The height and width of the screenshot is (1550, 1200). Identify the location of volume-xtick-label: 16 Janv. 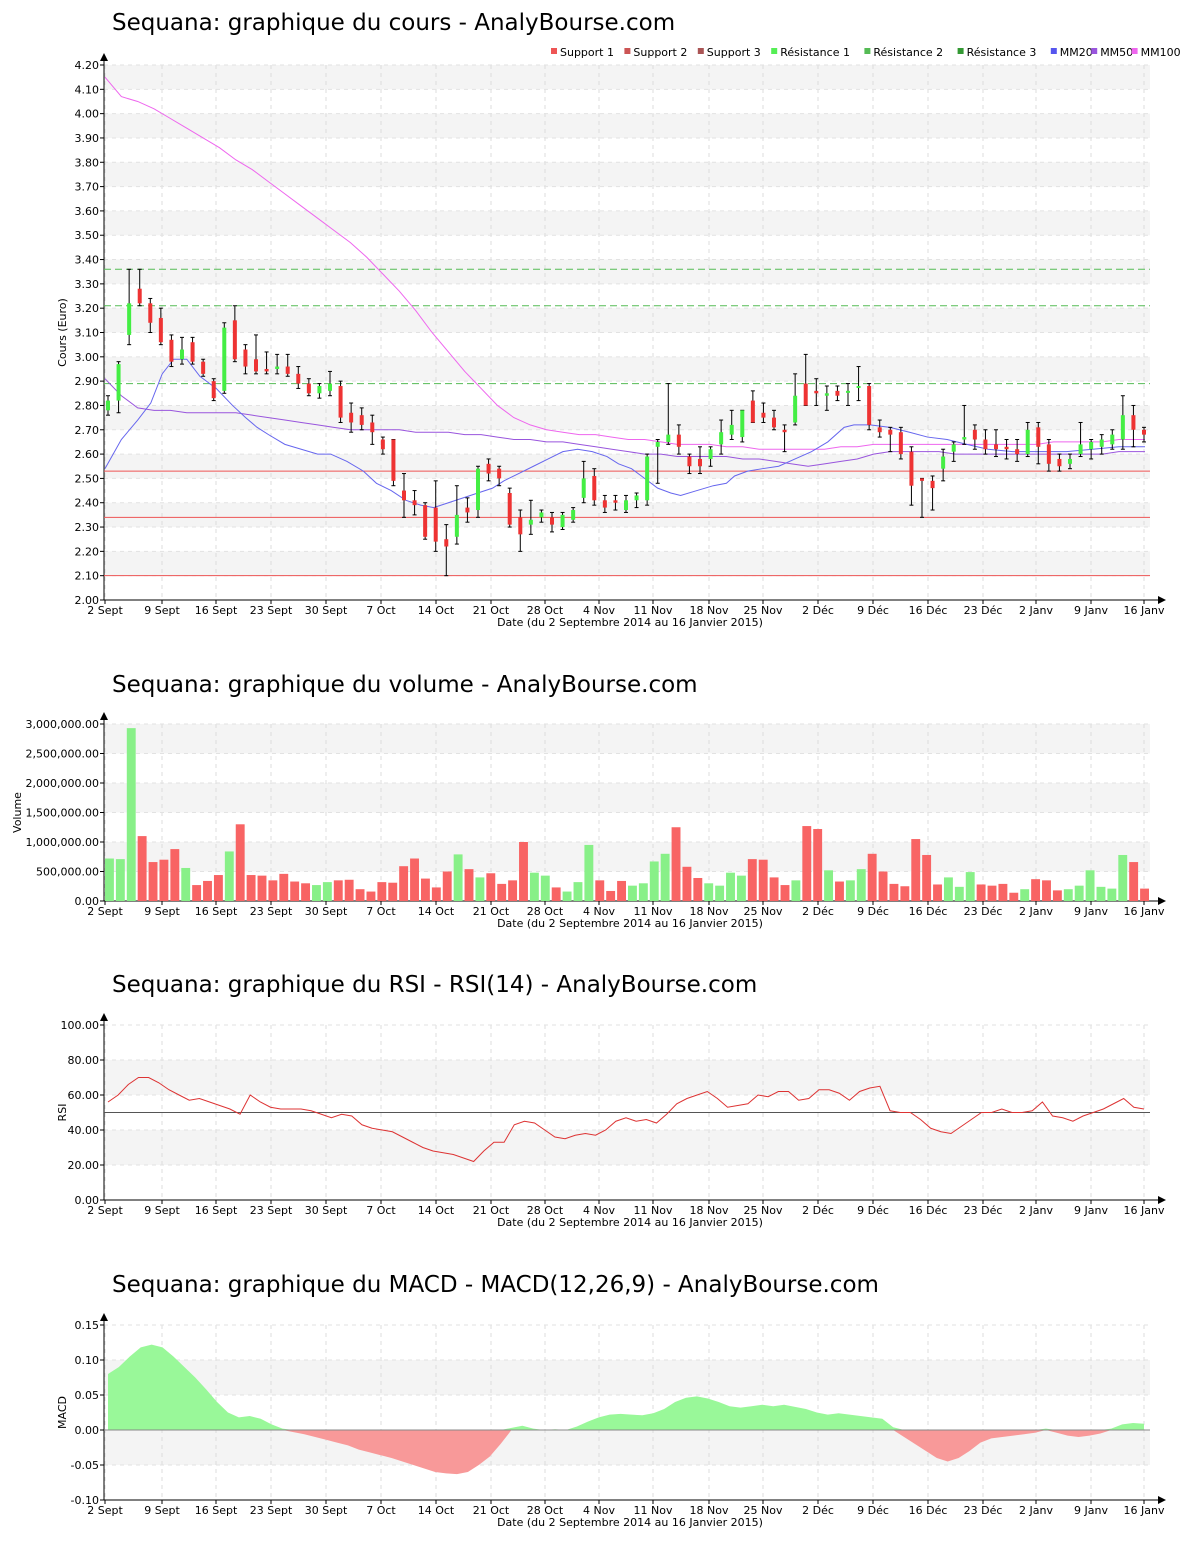
(1144, 911).